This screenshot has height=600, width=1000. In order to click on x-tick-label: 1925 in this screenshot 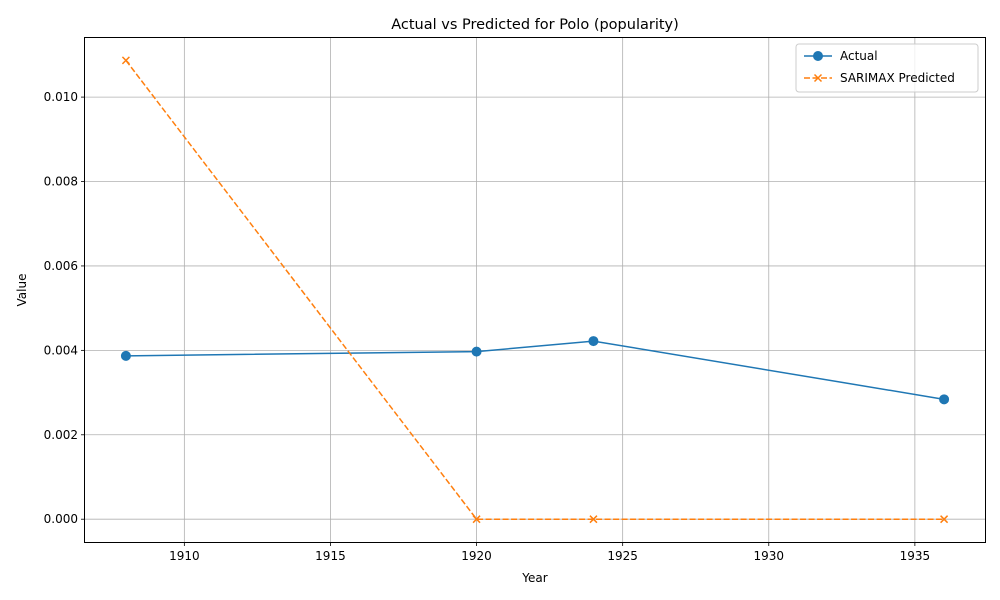, I will do `click(622, 556)`.